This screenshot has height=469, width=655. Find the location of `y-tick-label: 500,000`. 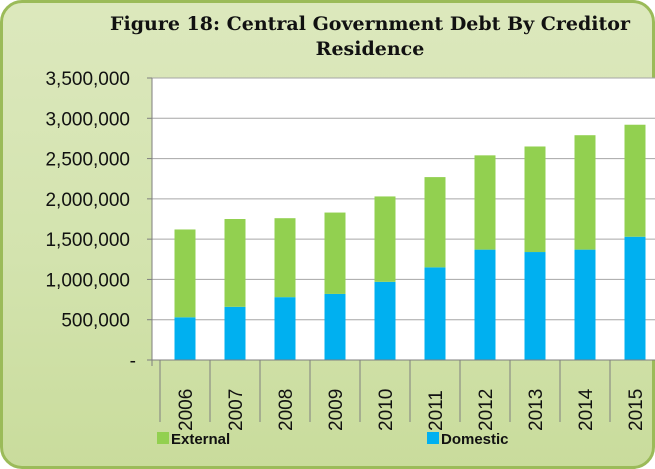

y-tick-label: 500,000 is located at coordinates (95, 321).